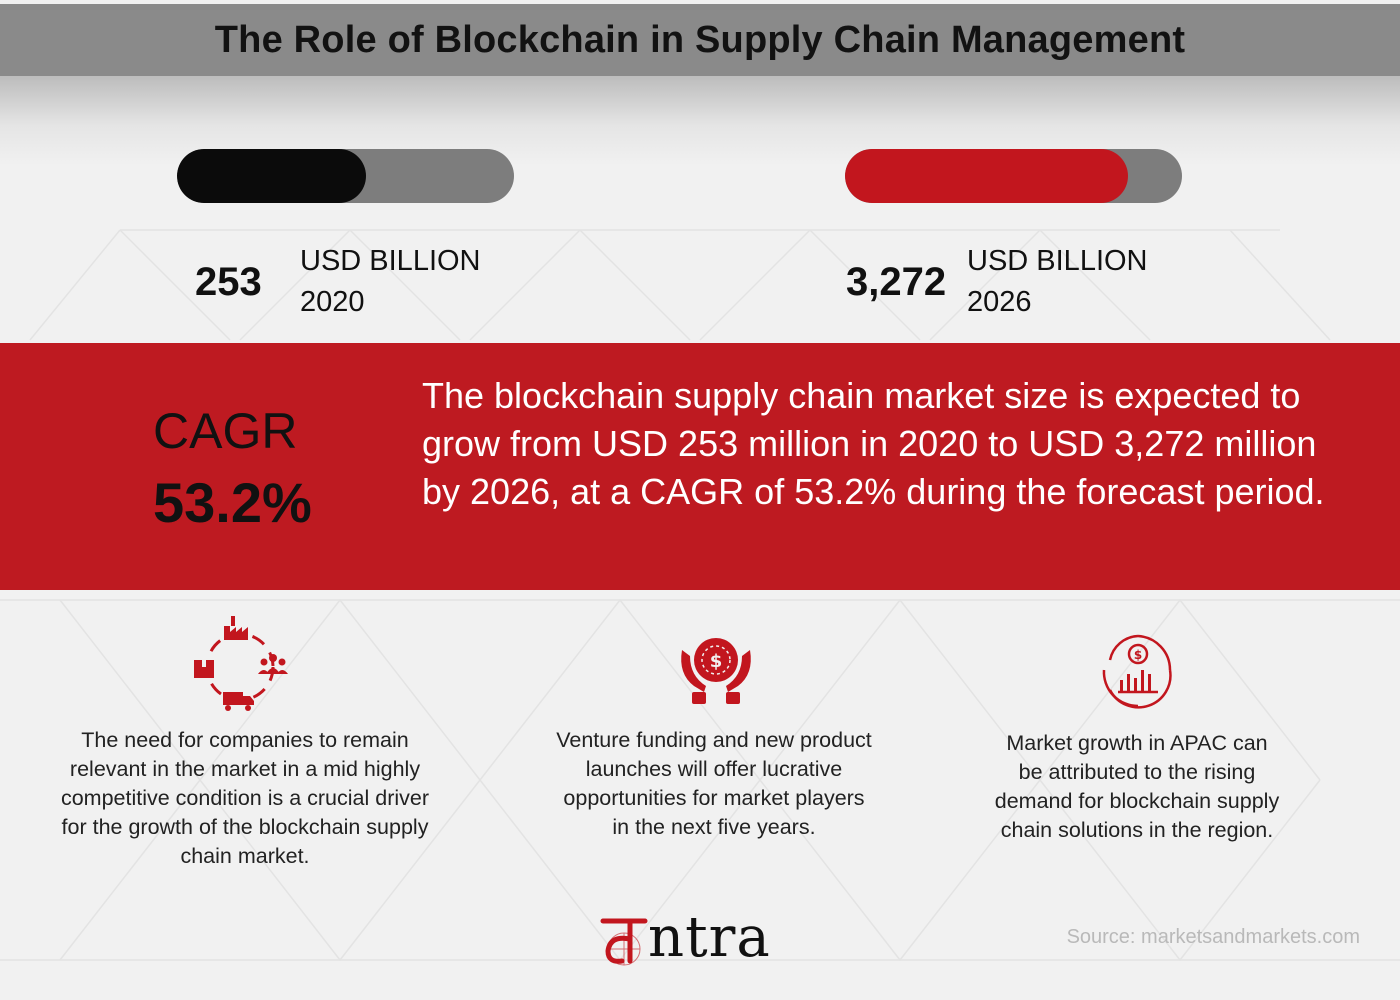 The width and height of the screenshot is (1400, 1000). Describe the element at coordinates (624, 942) in the screenshot. I see `antra-logo-mark-icon` at that location.